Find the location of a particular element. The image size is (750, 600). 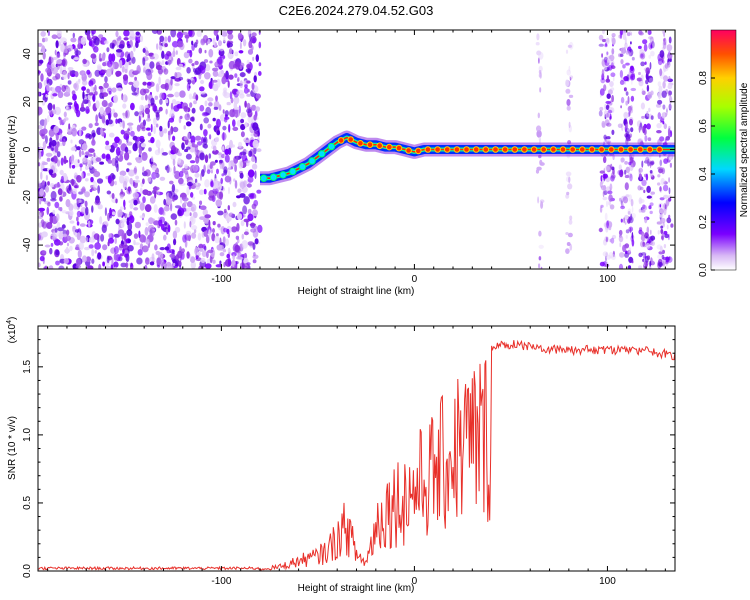

colorbar-tick-label: 0.2 is located at coordinates (703, 222).